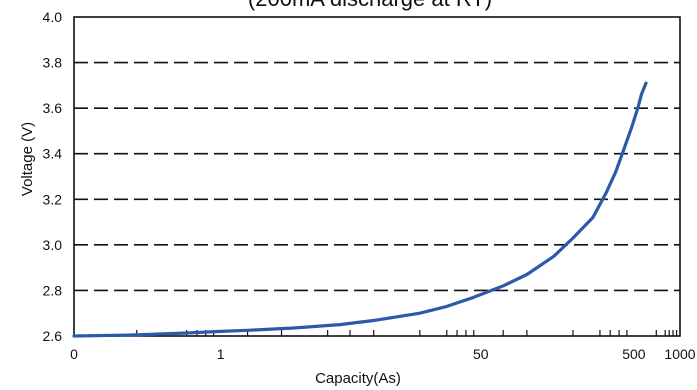  I want to click on x-axis-title: Capacity(As), so click(358, 378).